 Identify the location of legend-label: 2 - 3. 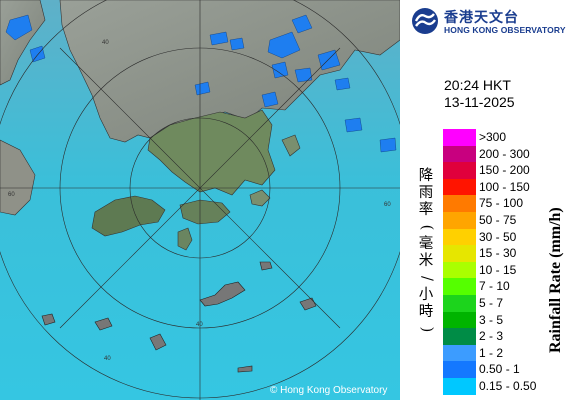
(491, 336).